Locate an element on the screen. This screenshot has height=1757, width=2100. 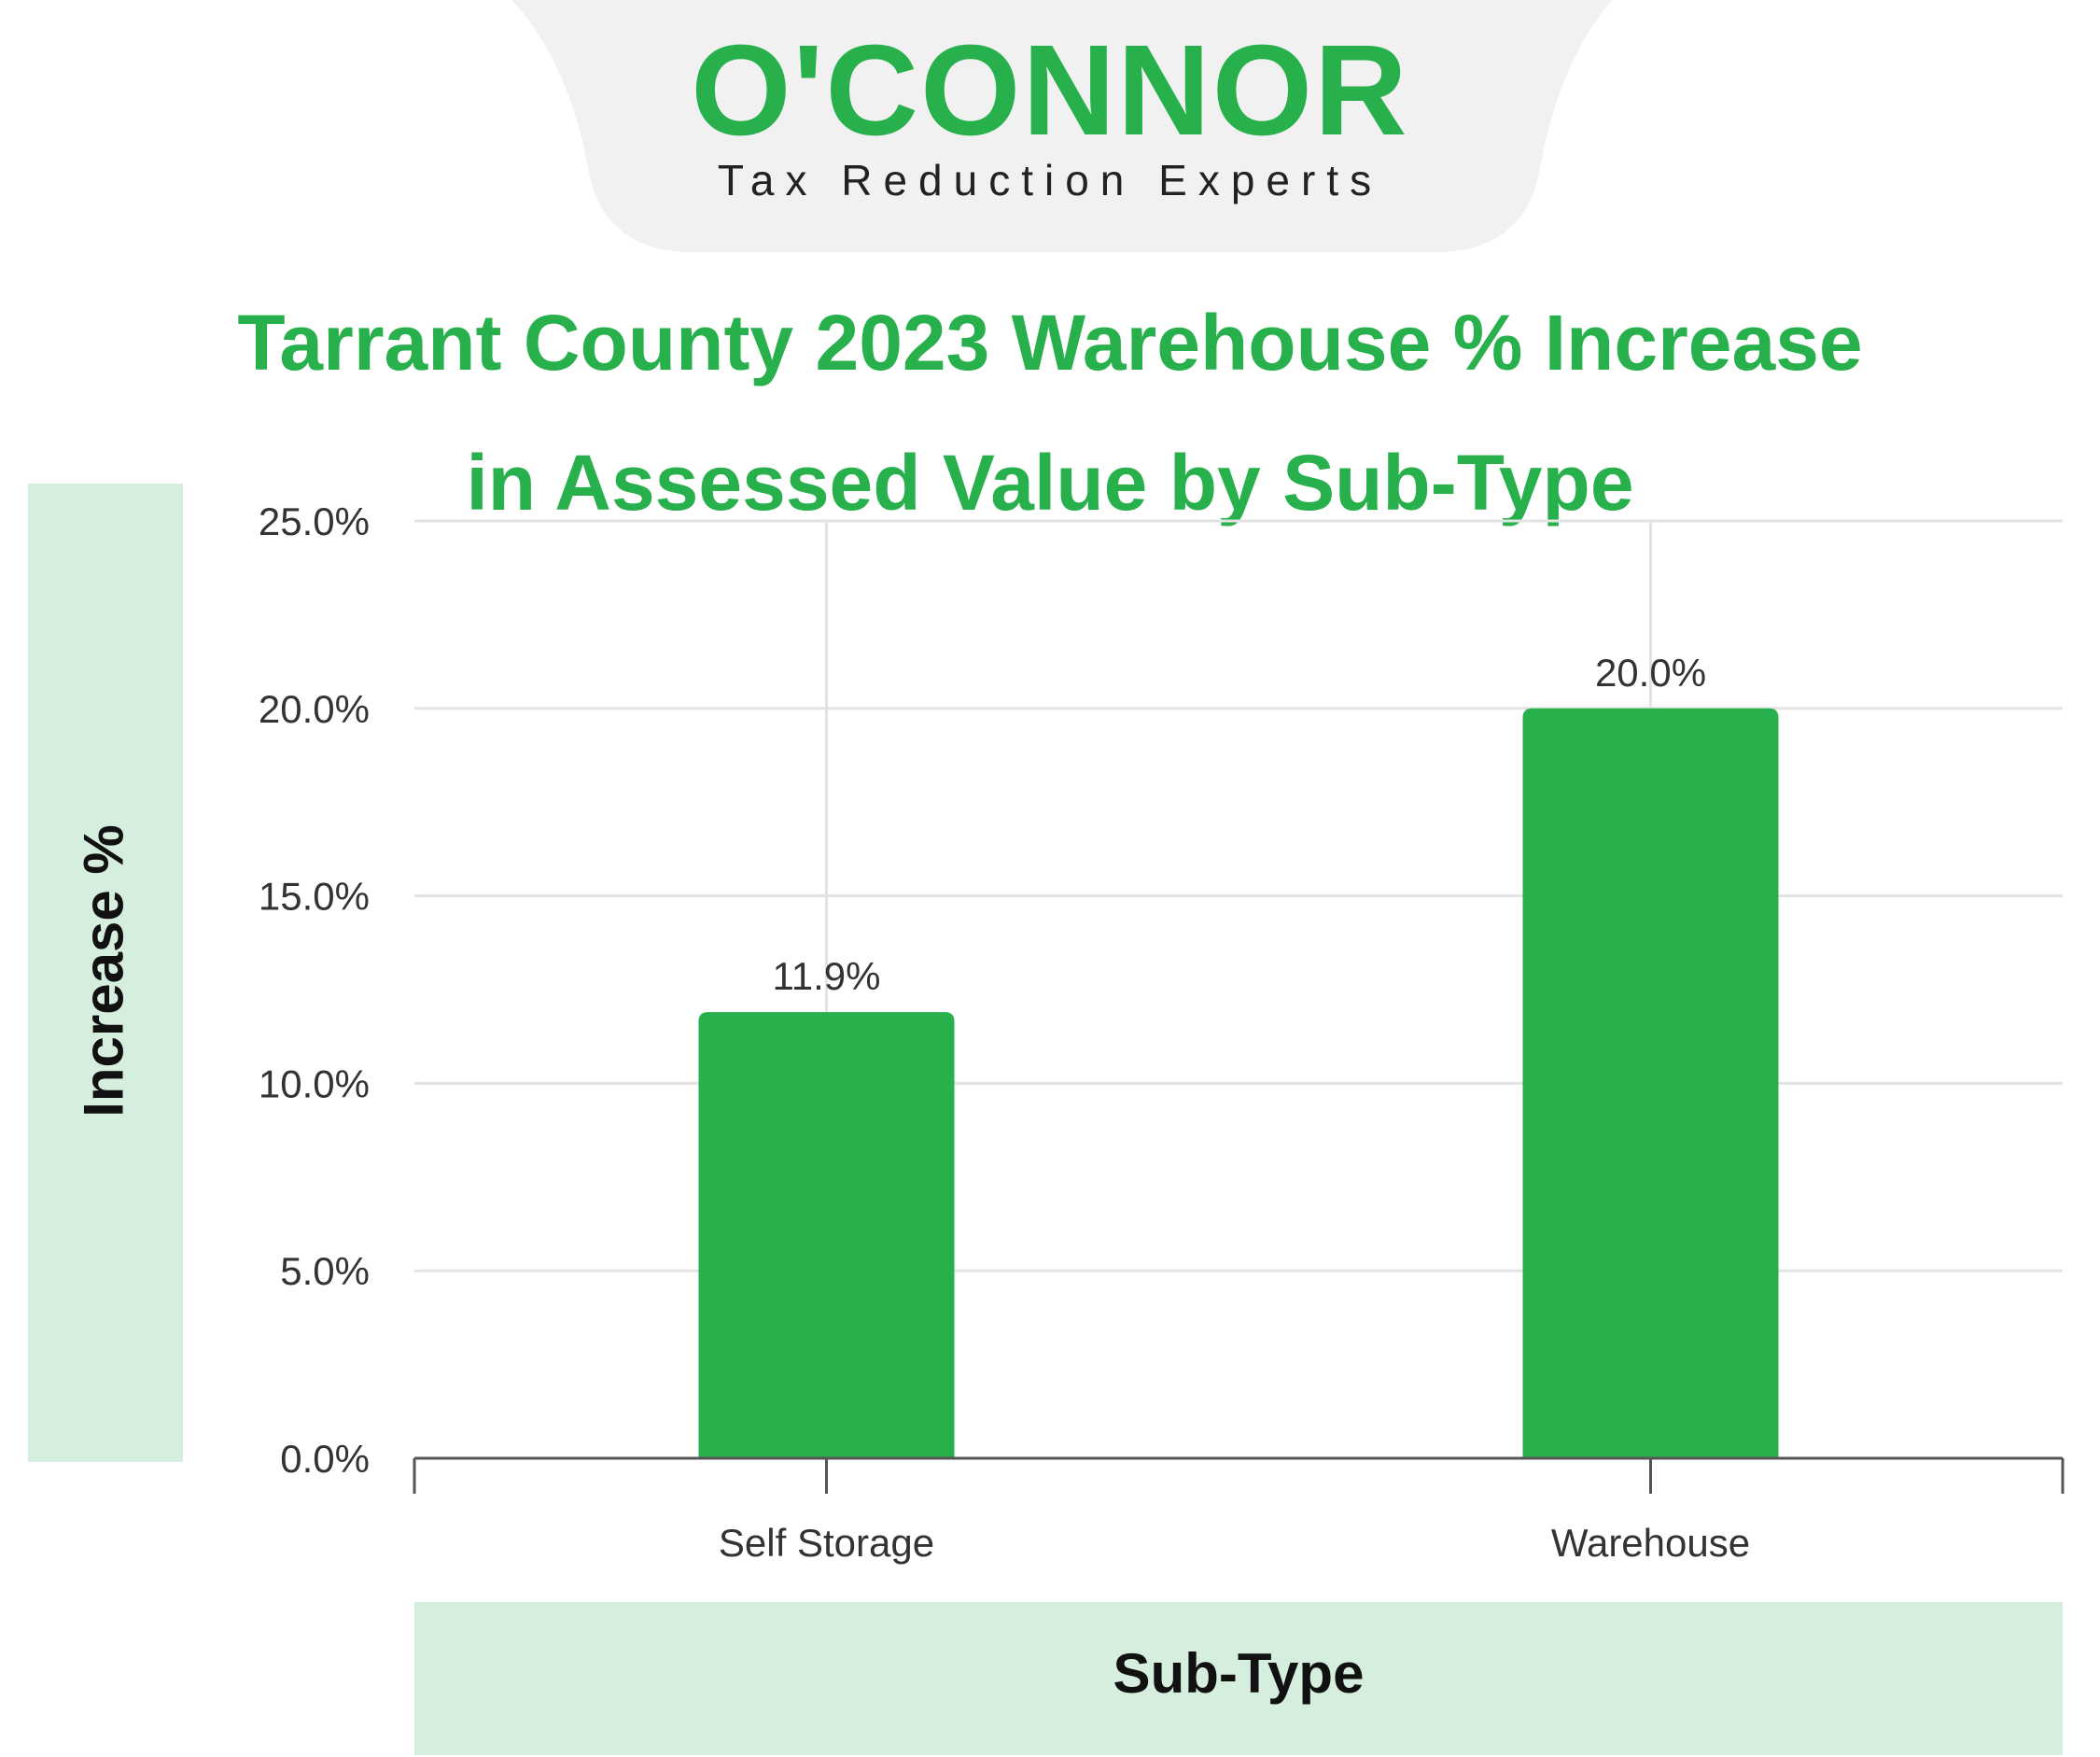
y-tick-label: 15.0% is located at coordinates (314, 897).